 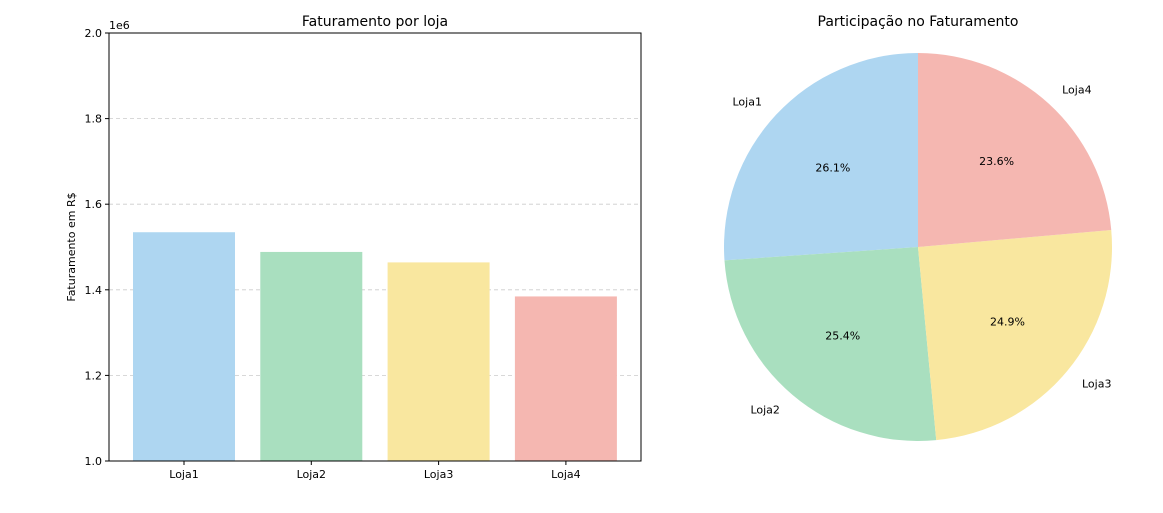 I want to click on pie-percent-label: 23.6%, so click(x=996, y=161).